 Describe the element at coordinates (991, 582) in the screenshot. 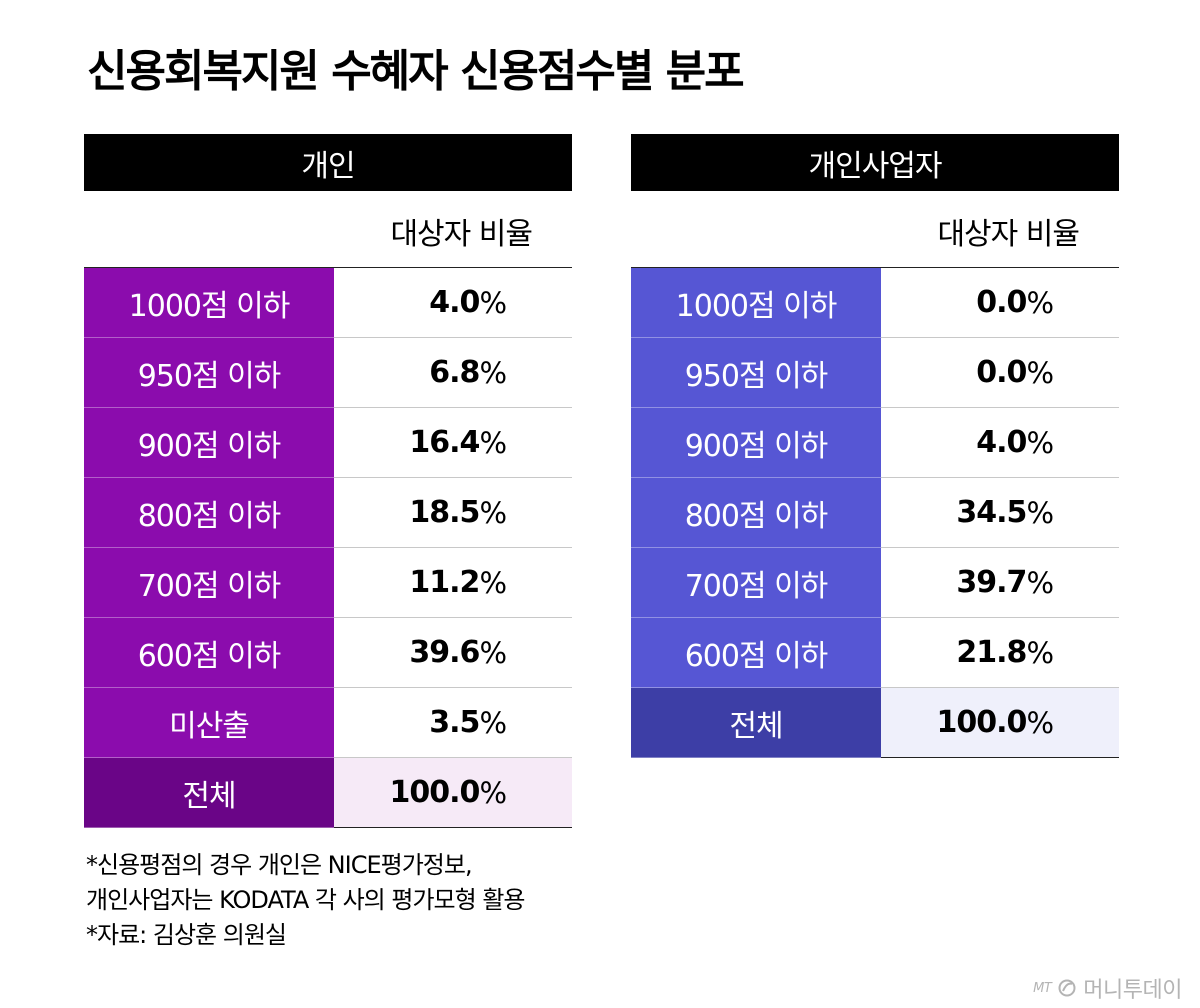

I see `value-number: 39.7` at that location.